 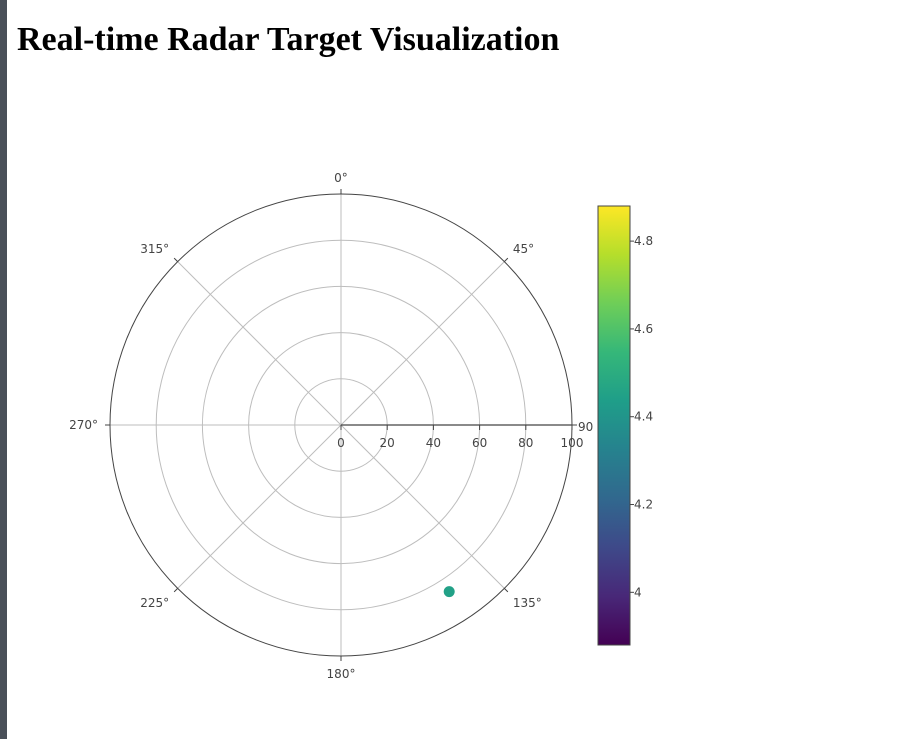 I want to click on angular-tick-label: 180°, so click(x=341, y=674).